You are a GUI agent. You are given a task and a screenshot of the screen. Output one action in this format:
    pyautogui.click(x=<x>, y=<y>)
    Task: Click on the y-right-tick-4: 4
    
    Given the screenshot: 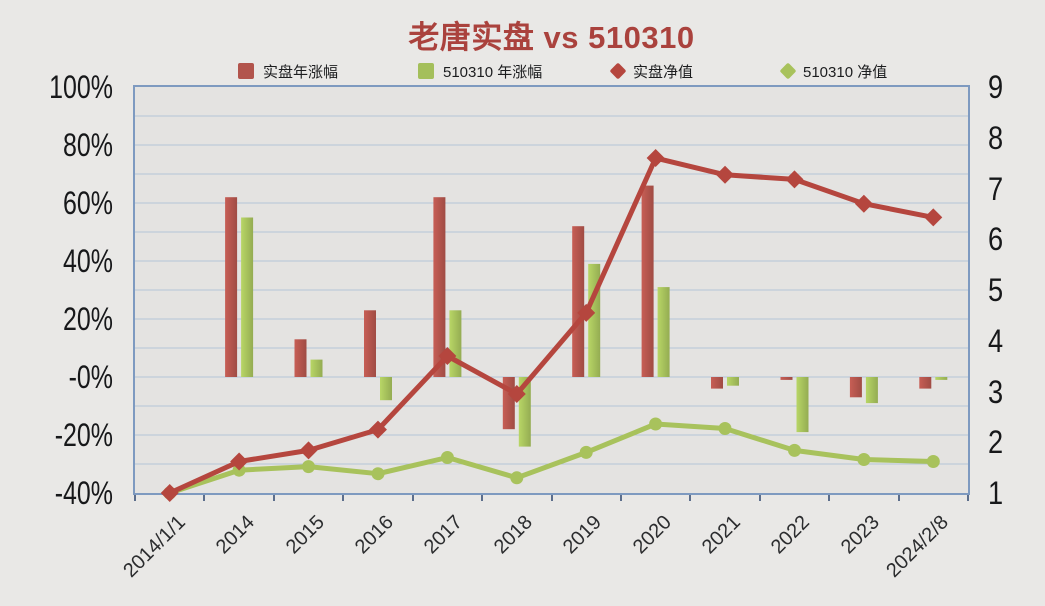 What is the action you would take?
    pyautogui.click(x=996, y=340)
    